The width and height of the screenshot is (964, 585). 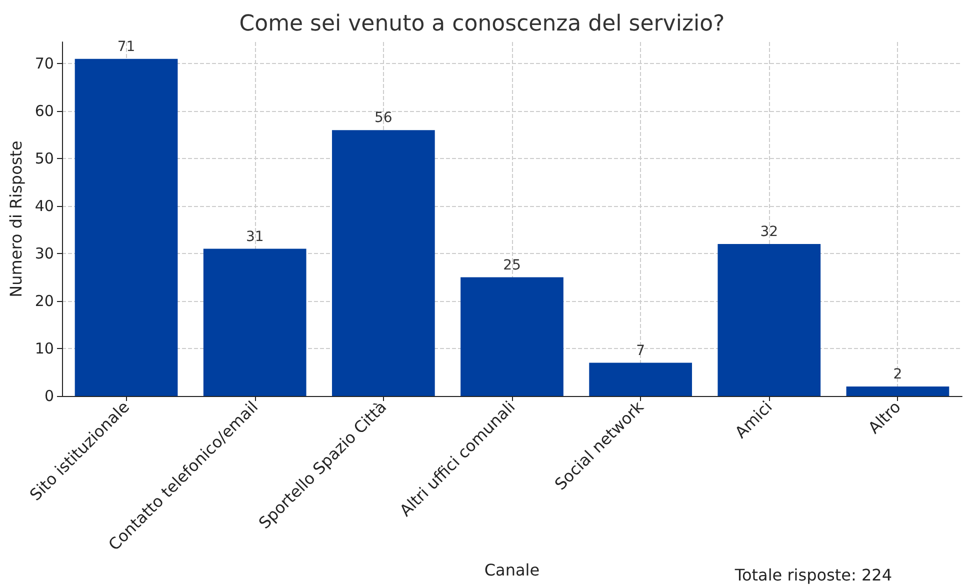 What do you see at coordinates (641, 350) in the screenshot?
I see `data-label: 7` at bounding box center [641, 350].